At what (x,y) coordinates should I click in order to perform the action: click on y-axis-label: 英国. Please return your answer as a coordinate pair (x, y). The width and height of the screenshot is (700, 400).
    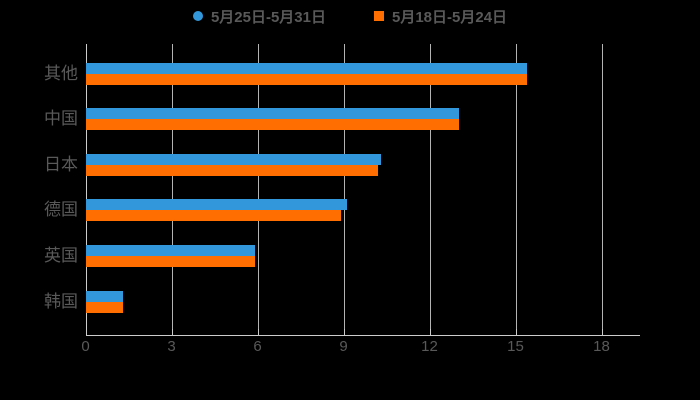
    Looking at the image, I should click on (61, 255).